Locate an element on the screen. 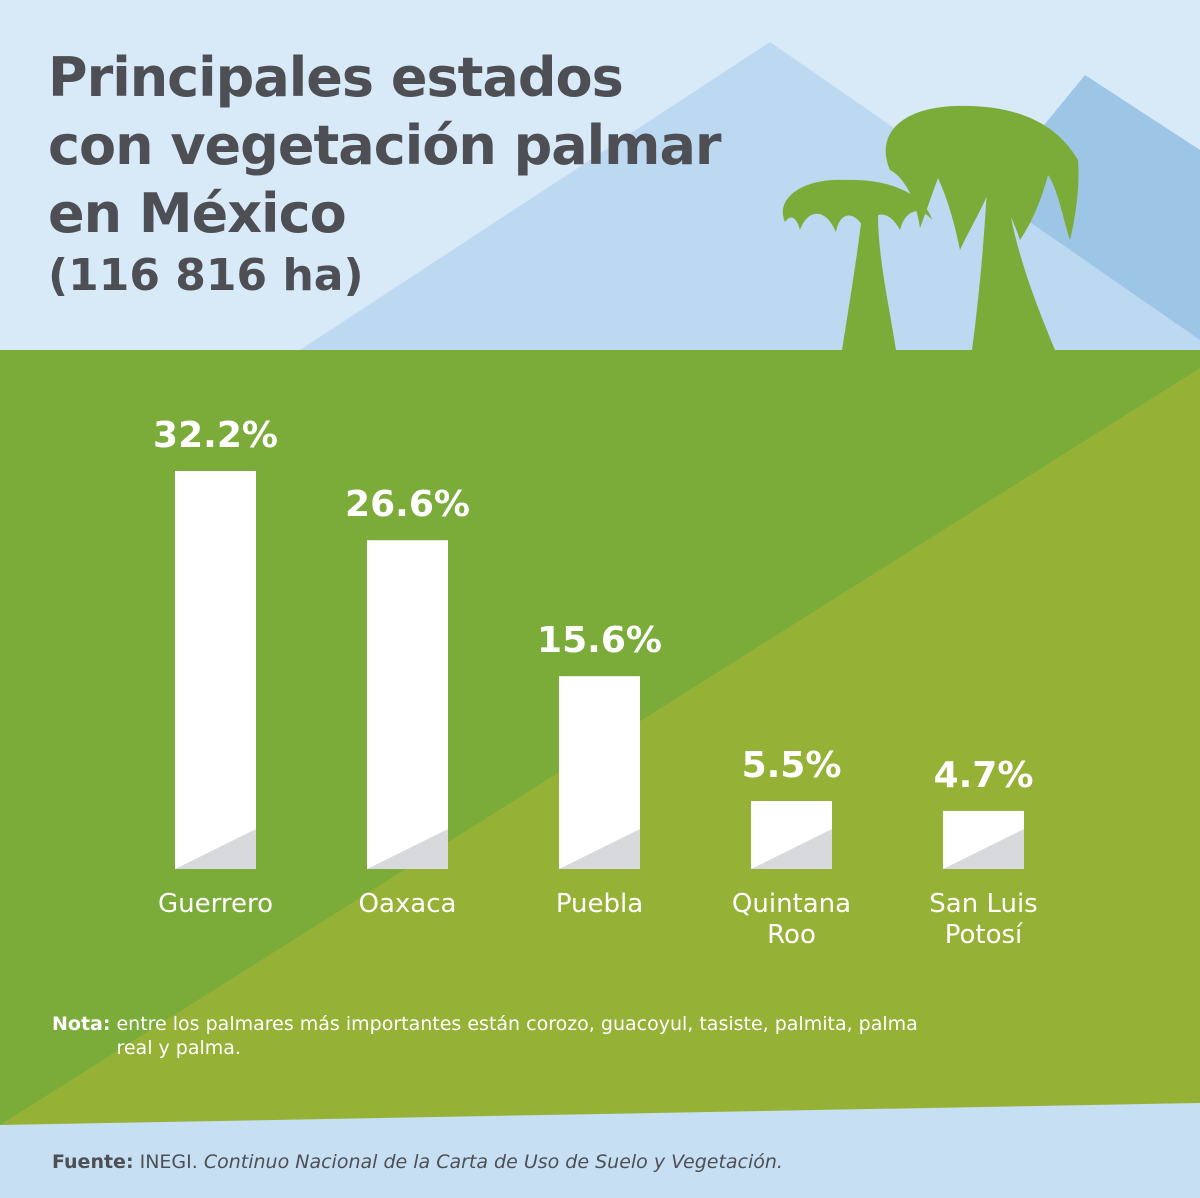  value-label: 32.2% is located at coordinates (215, 435).